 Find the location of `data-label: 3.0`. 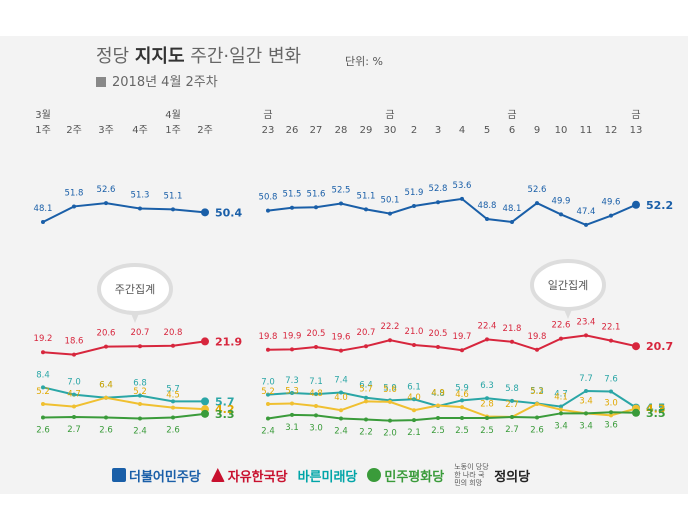

data-label: 3.0 is located at coordinates (611, 403).